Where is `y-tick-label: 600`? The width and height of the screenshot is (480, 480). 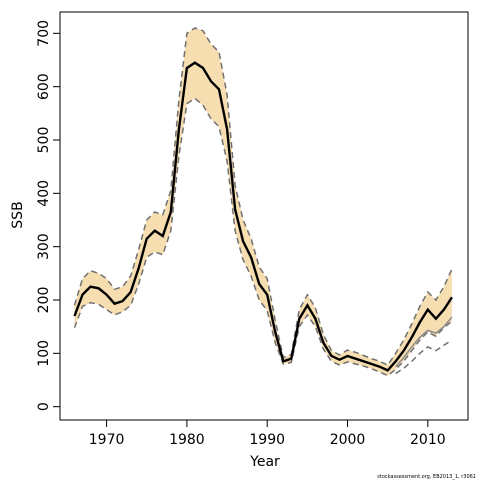
y-tick-label: 600 is located at coordinates (44, 86).